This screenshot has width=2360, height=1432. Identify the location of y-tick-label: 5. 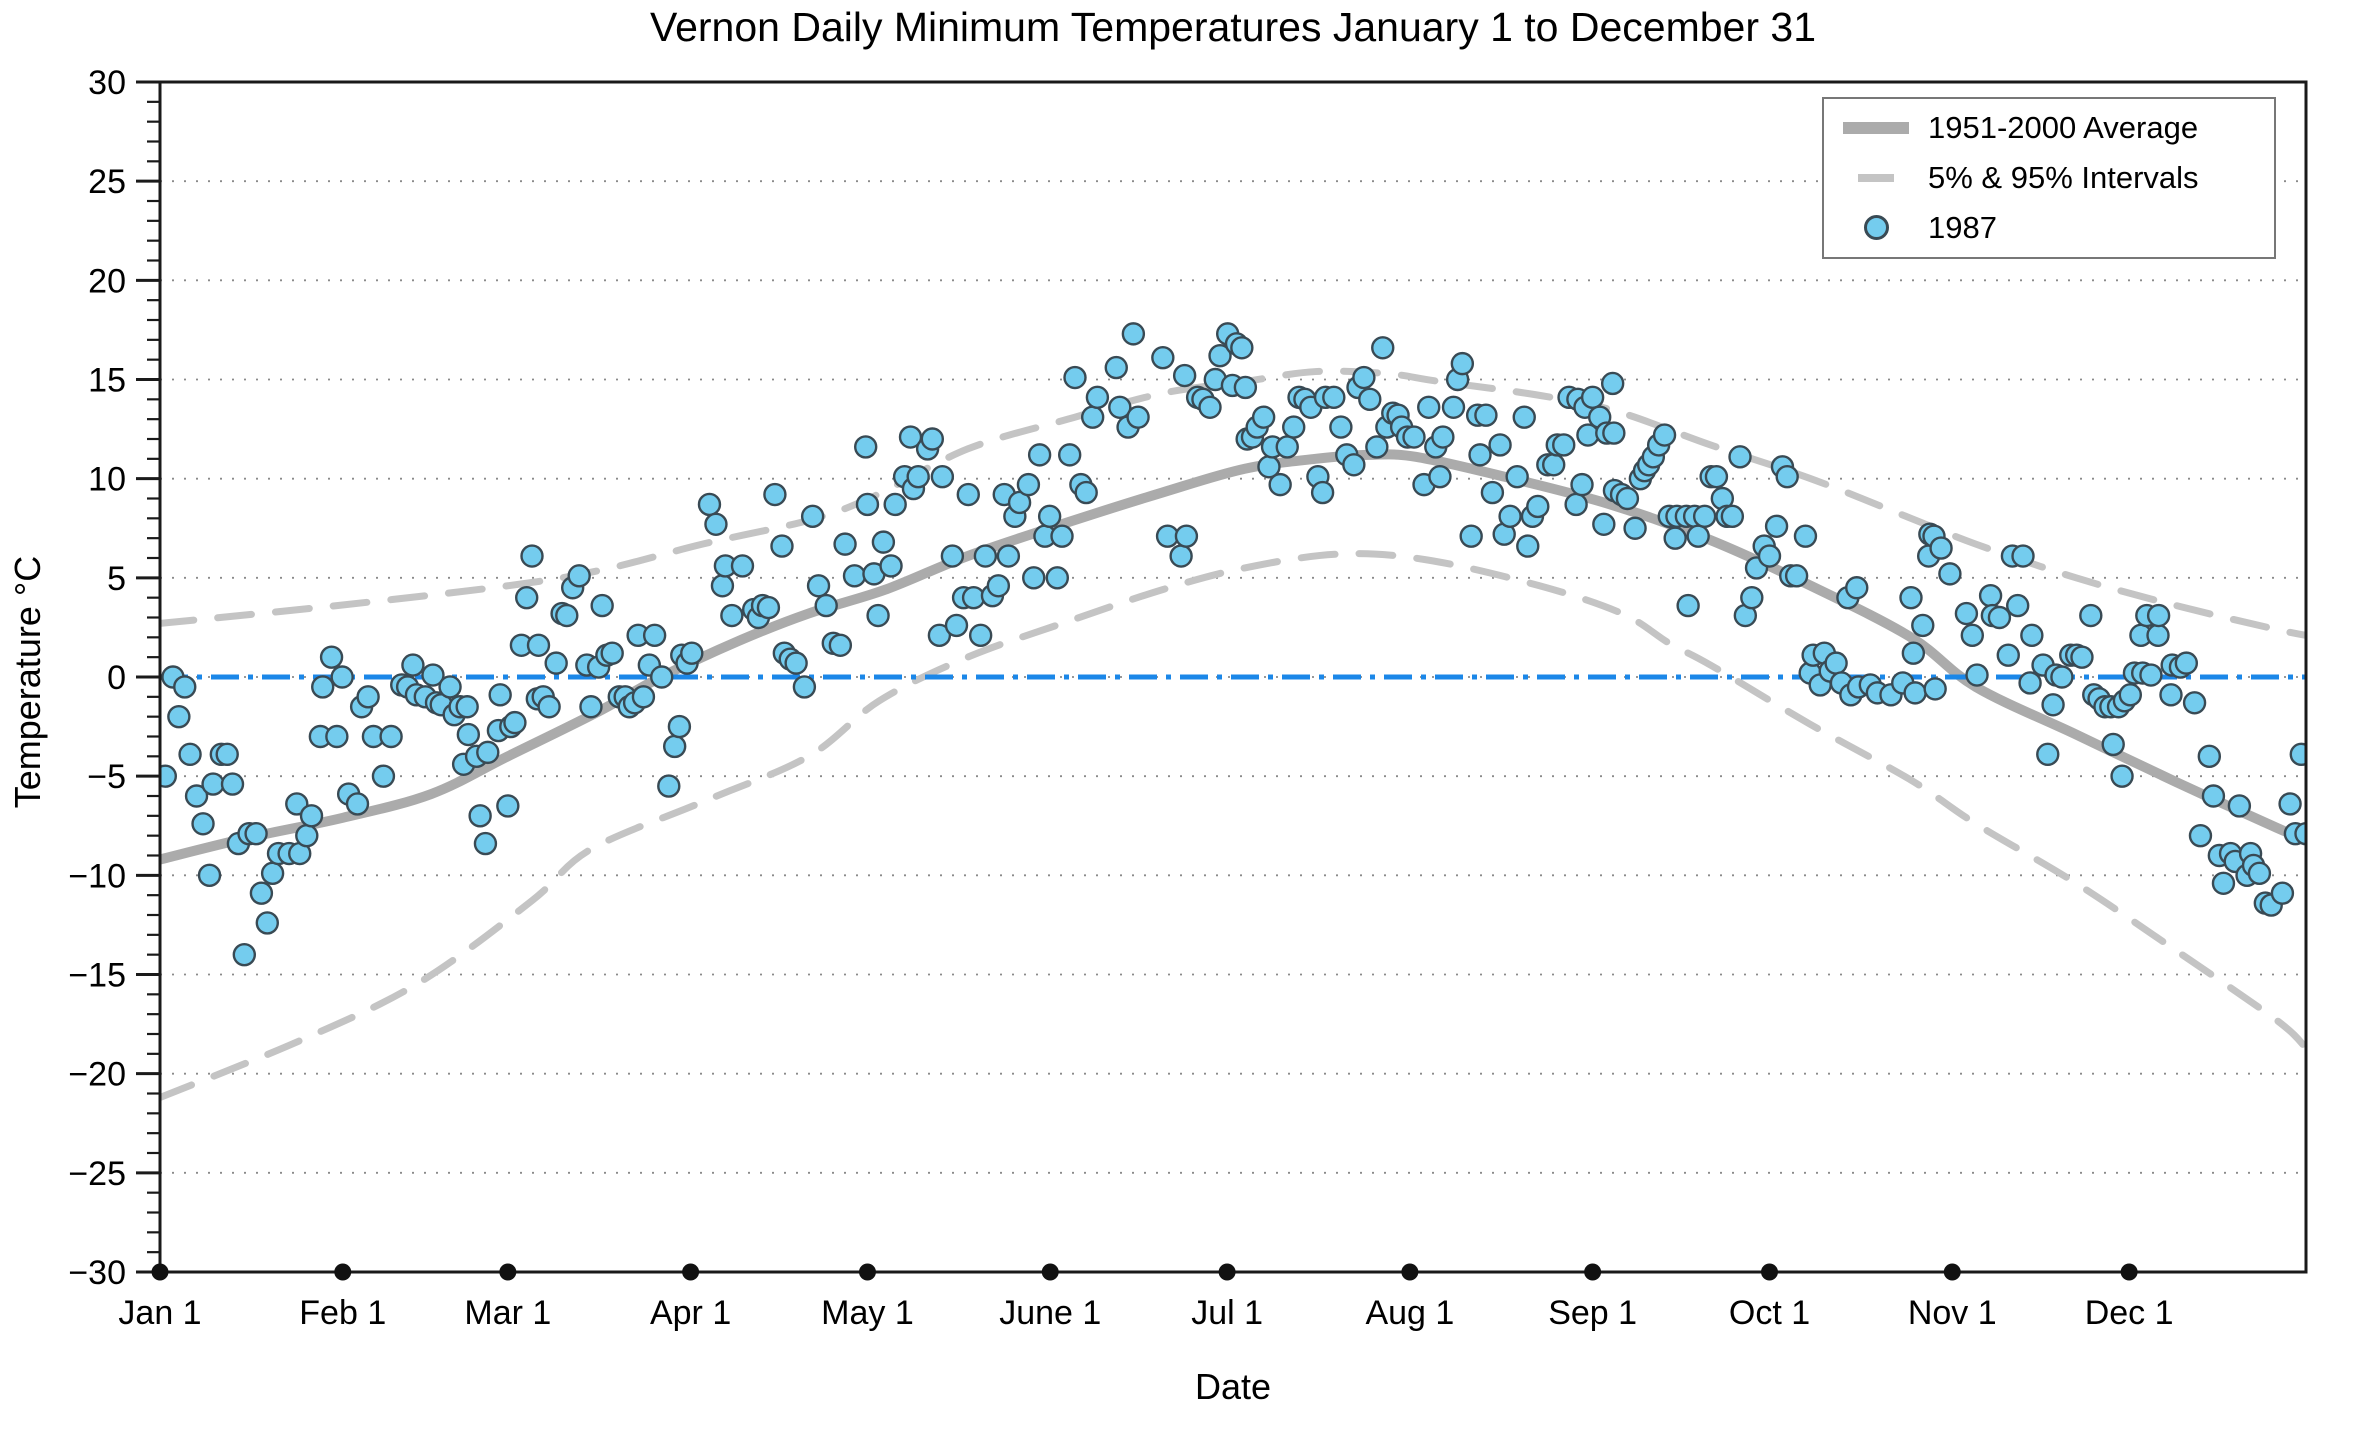
(116, 579).